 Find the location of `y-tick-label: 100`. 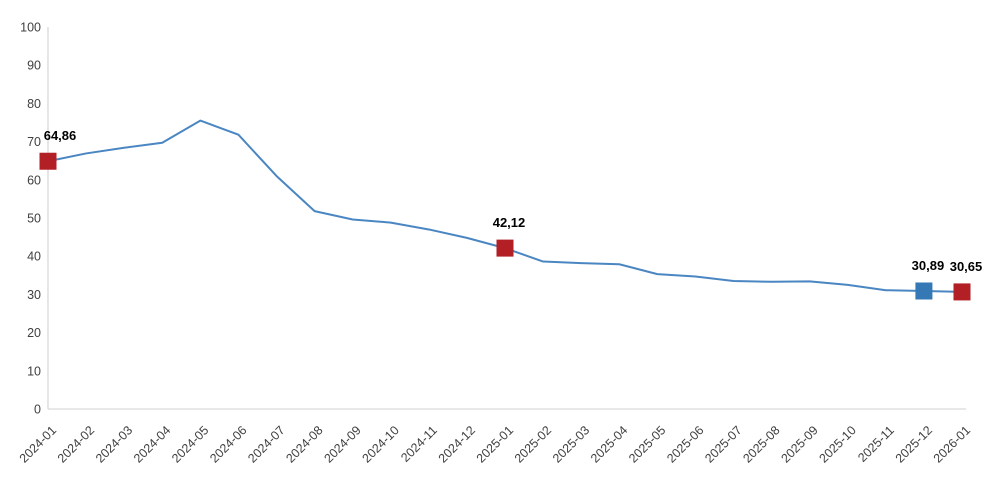

y-tick-label: 100 is located at coordinates (30, 28).